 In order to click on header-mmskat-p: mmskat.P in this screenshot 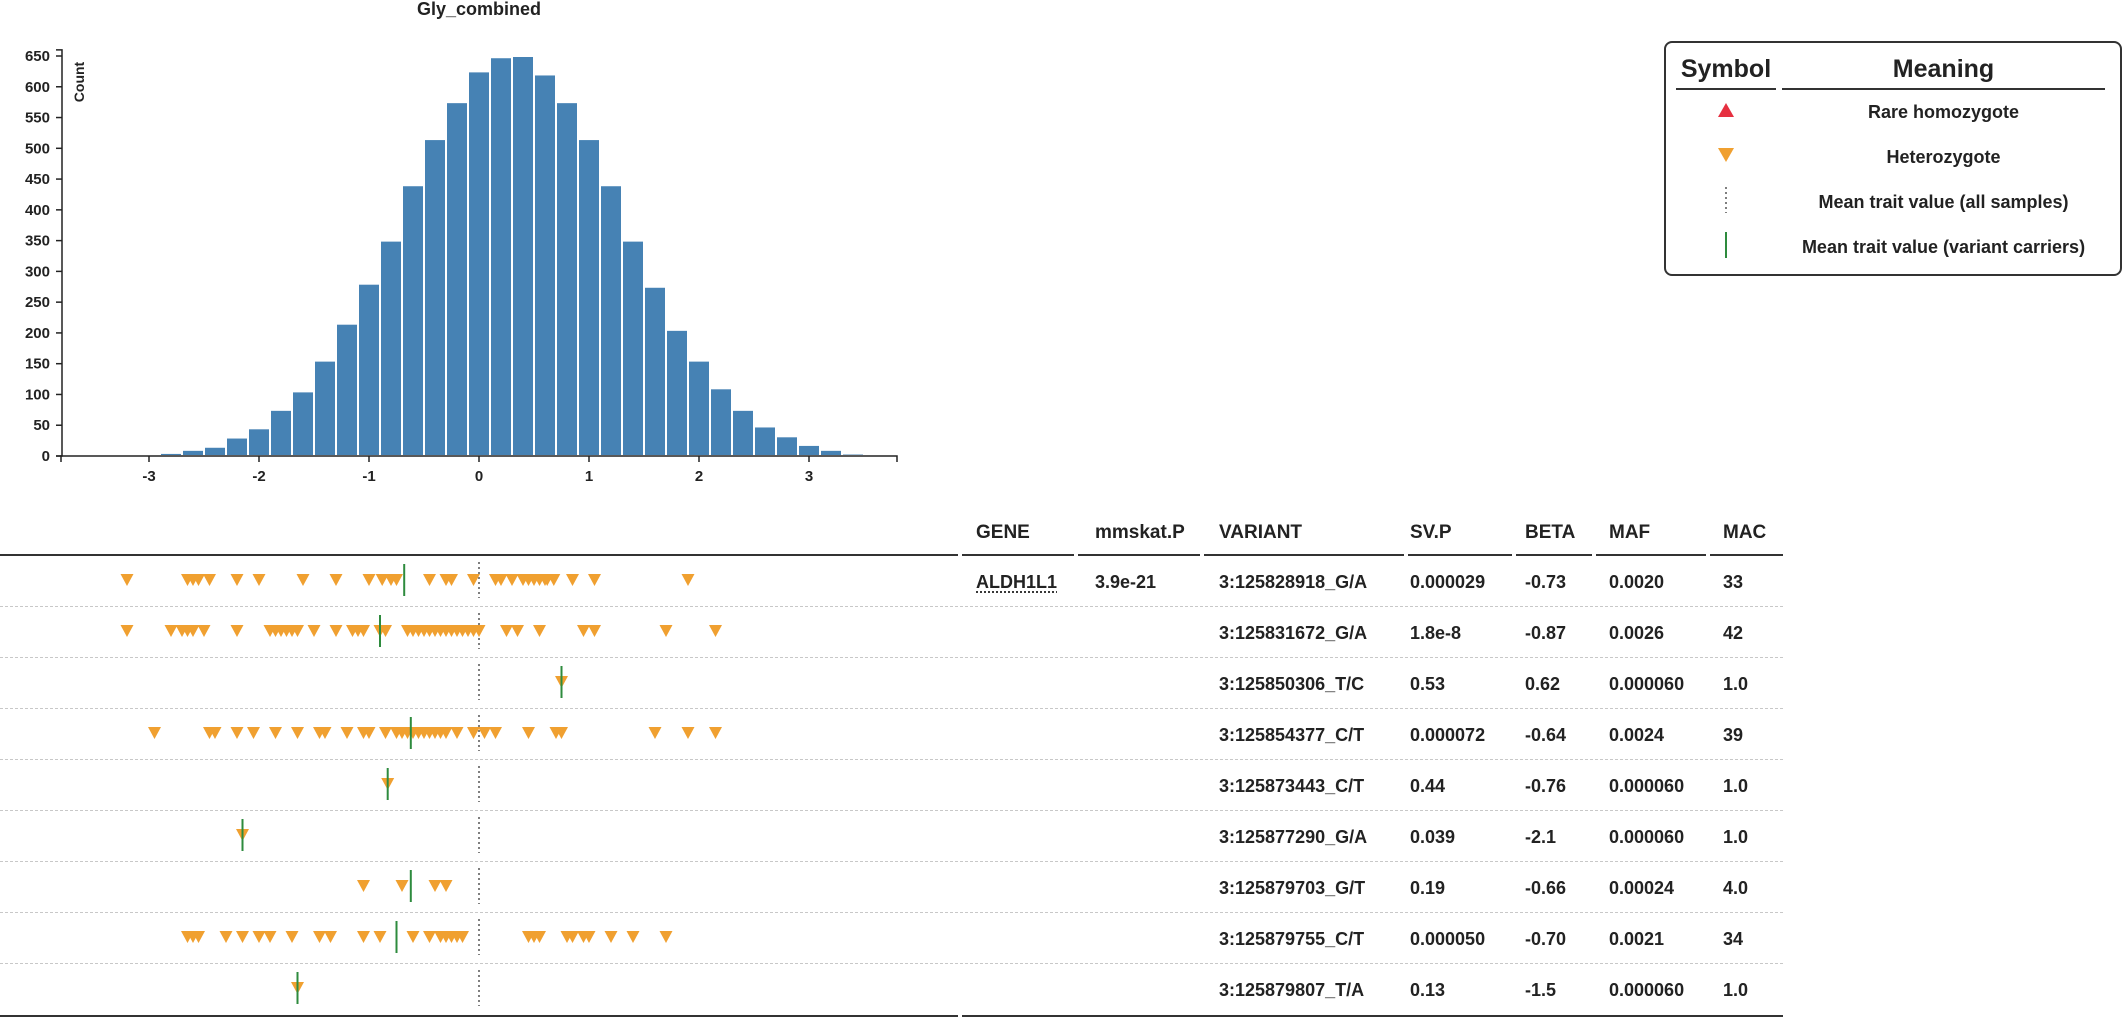, I will do `click(1140, 533)`.